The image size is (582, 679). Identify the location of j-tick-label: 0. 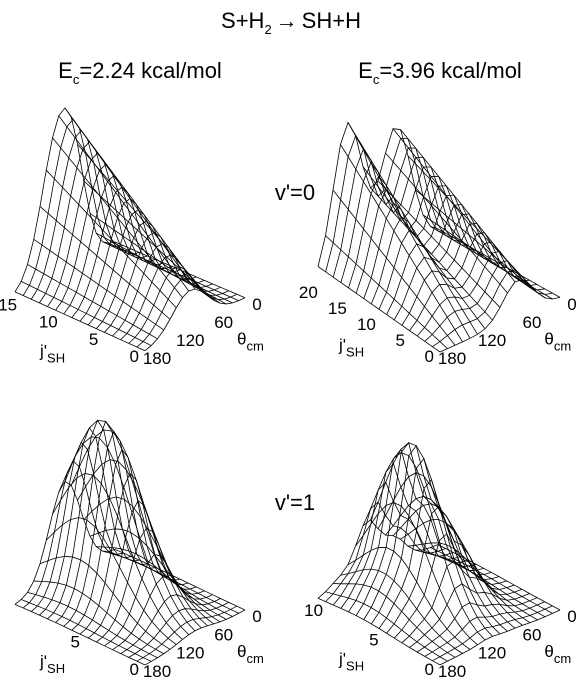
(134, 669).